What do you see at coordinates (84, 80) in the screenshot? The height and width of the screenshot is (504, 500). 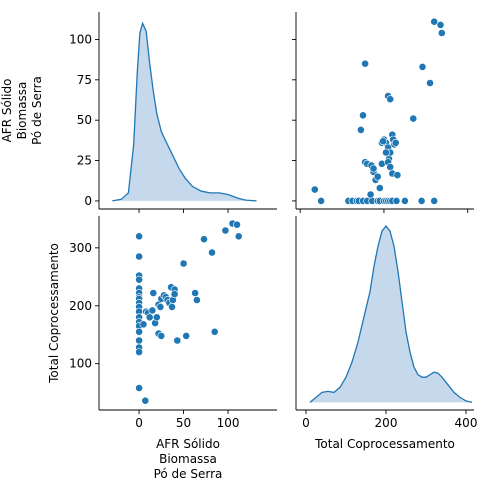 I see `y-tick-label: 75` at bounding box center [84, 80].